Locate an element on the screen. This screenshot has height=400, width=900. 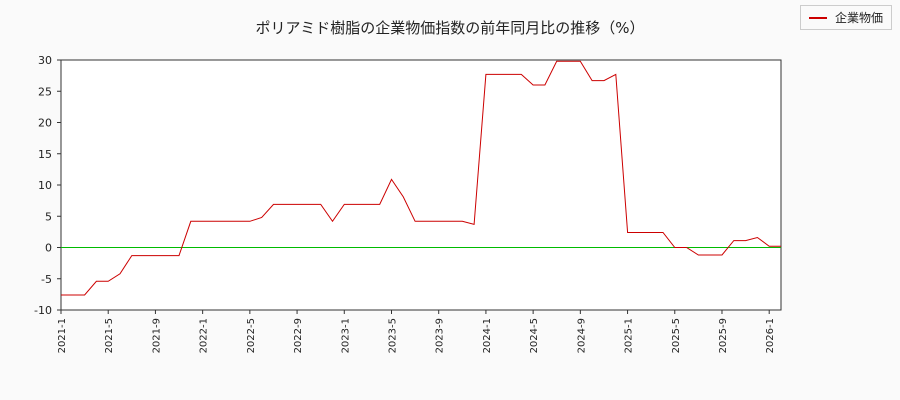
y-tick-label: 25 is located at coordinates (45, 91).